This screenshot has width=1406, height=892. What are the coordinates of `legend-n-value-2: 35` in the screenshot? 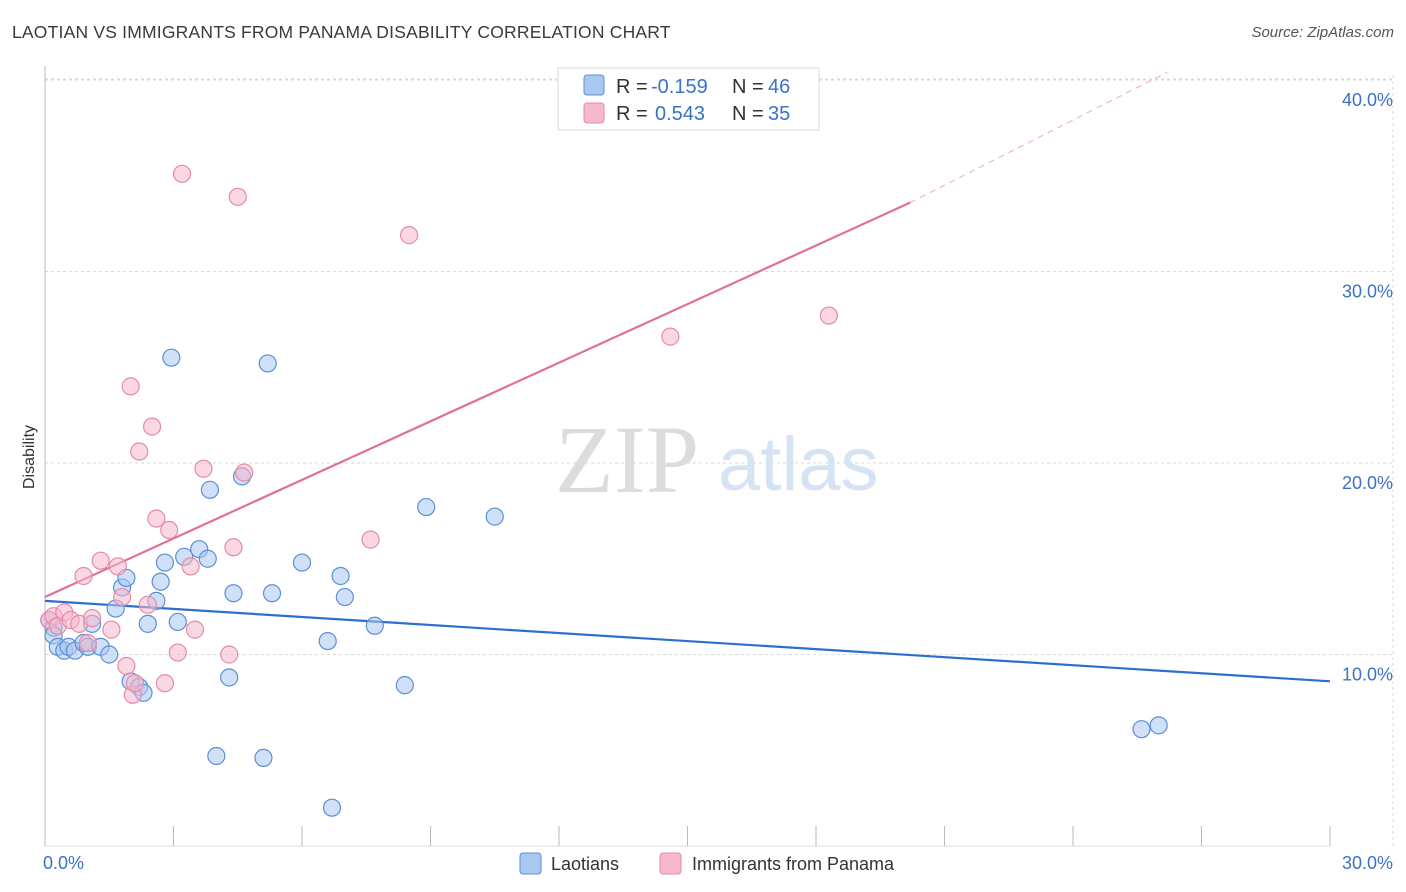 It's located at (779, 114).